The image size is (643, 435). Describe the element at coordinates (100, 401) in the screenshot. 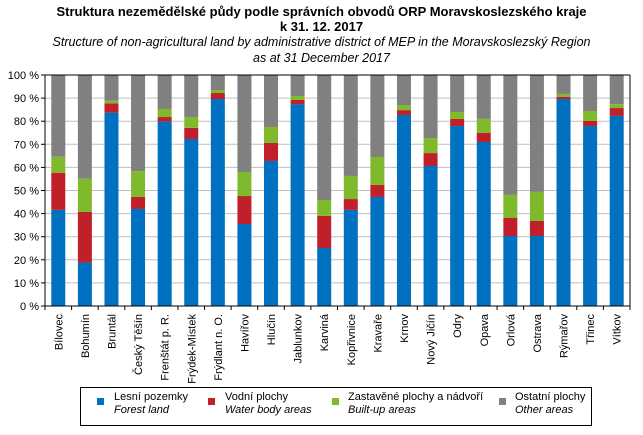

I see `legend-swatch-forest` at that location.